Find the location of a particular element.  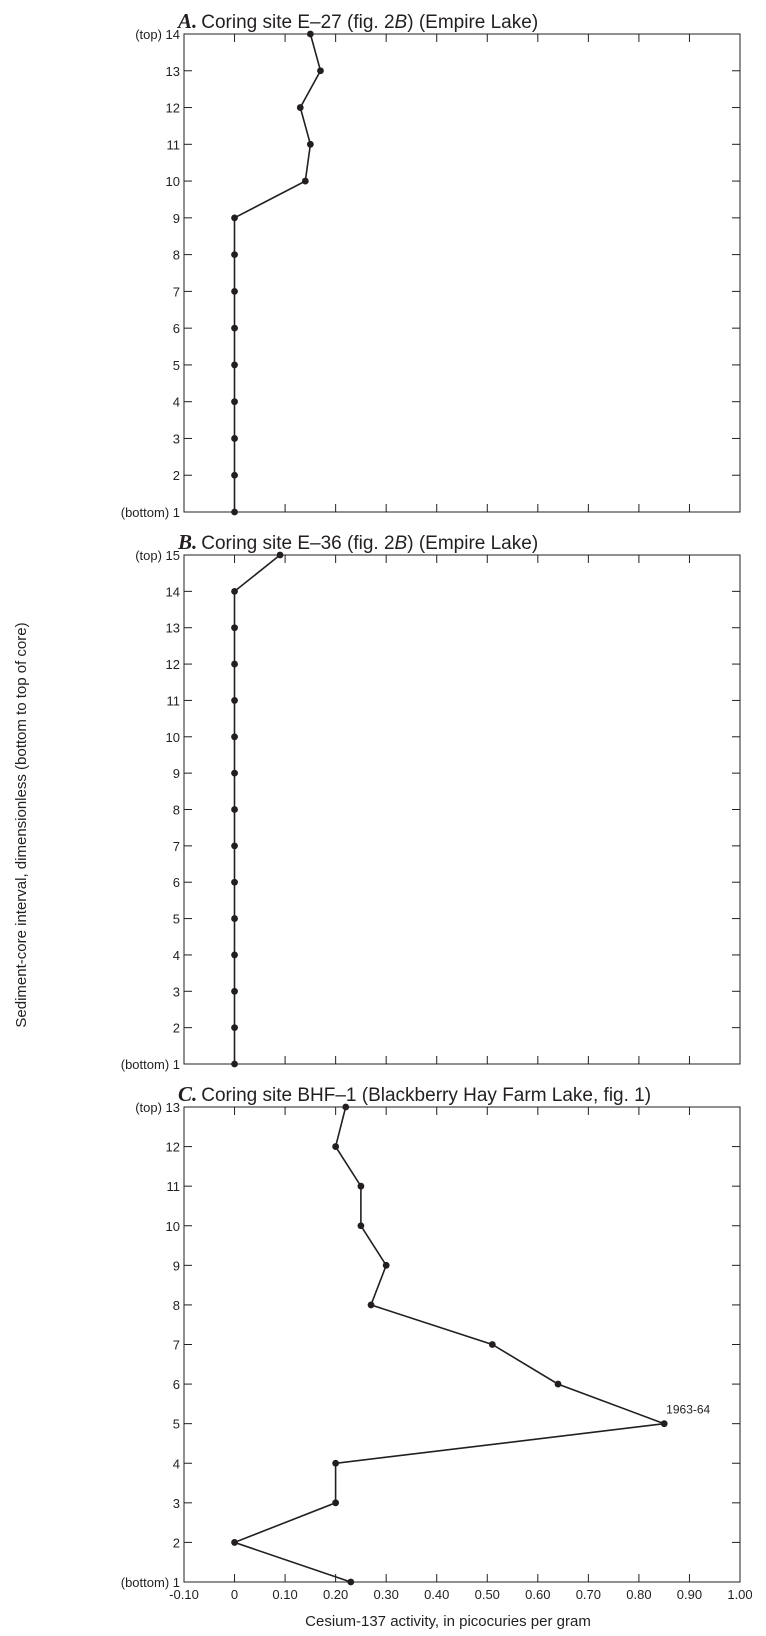

panel-a-title-letter: A. is located at coordinates (186, 21).